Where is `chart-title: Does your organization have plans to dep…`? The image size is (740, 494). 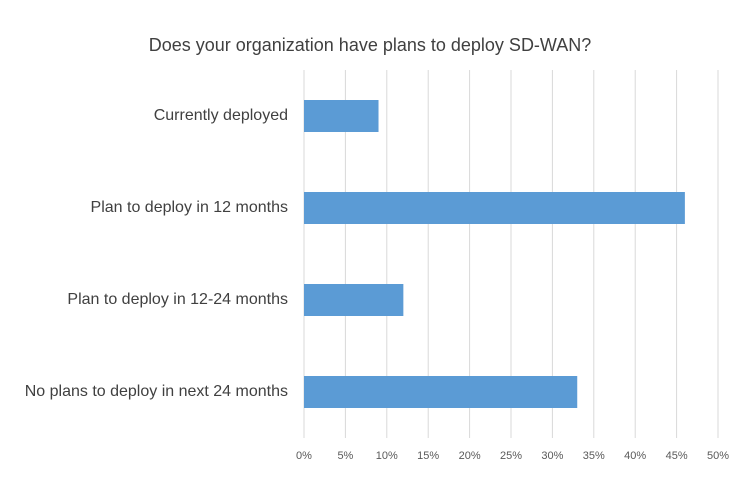 chart-title: Does your organization have plans to dep… is located at coordinates (370, 45).